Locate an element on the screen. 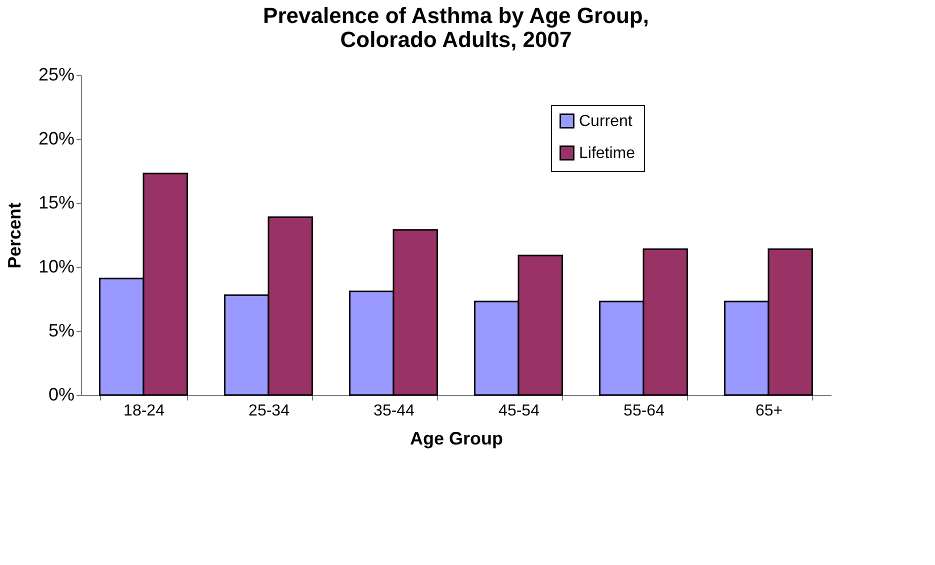 This screenshot has height=565, width=935. y-tick-label: 25% is located at coordinates (56, 74).